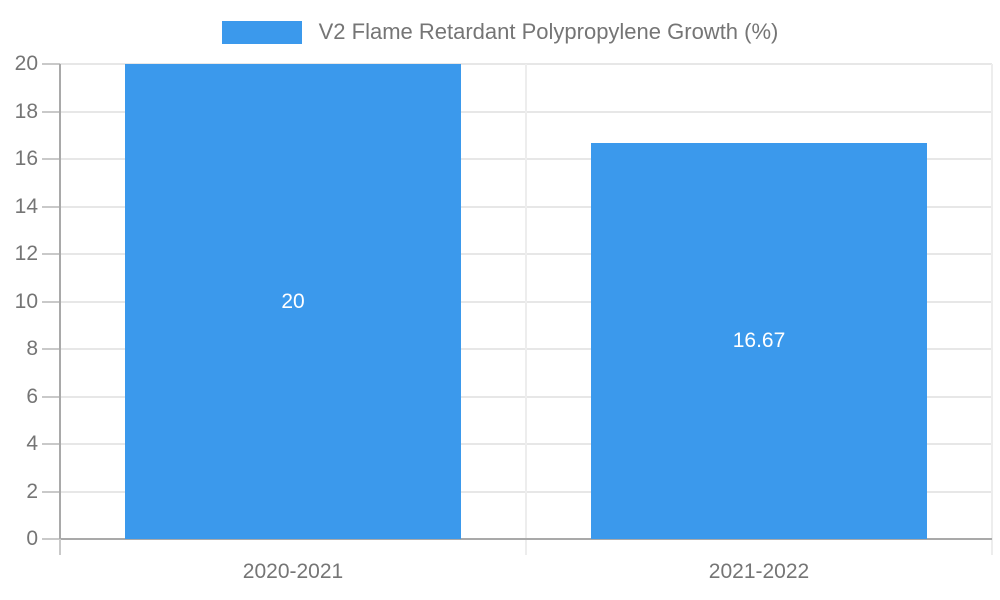  I want to click on y-axis-tick-label: 20, so click(26, 63).